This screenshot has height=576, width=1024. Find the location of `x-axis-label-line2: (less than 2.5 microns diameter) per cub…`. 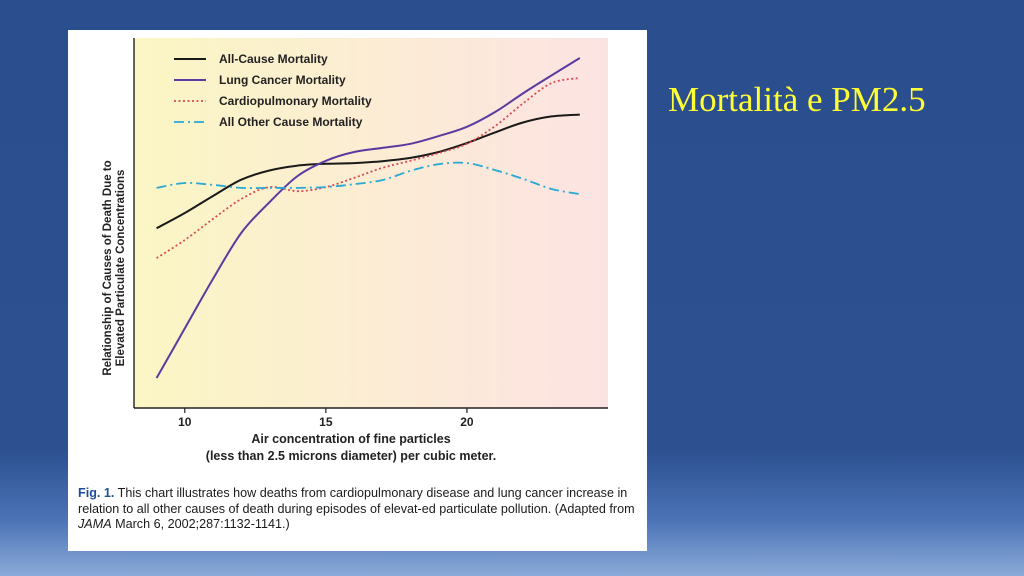

x-axis-label-line2: (less than 2.5 microns diameter) per cub… is located at coordinates (351, 456).